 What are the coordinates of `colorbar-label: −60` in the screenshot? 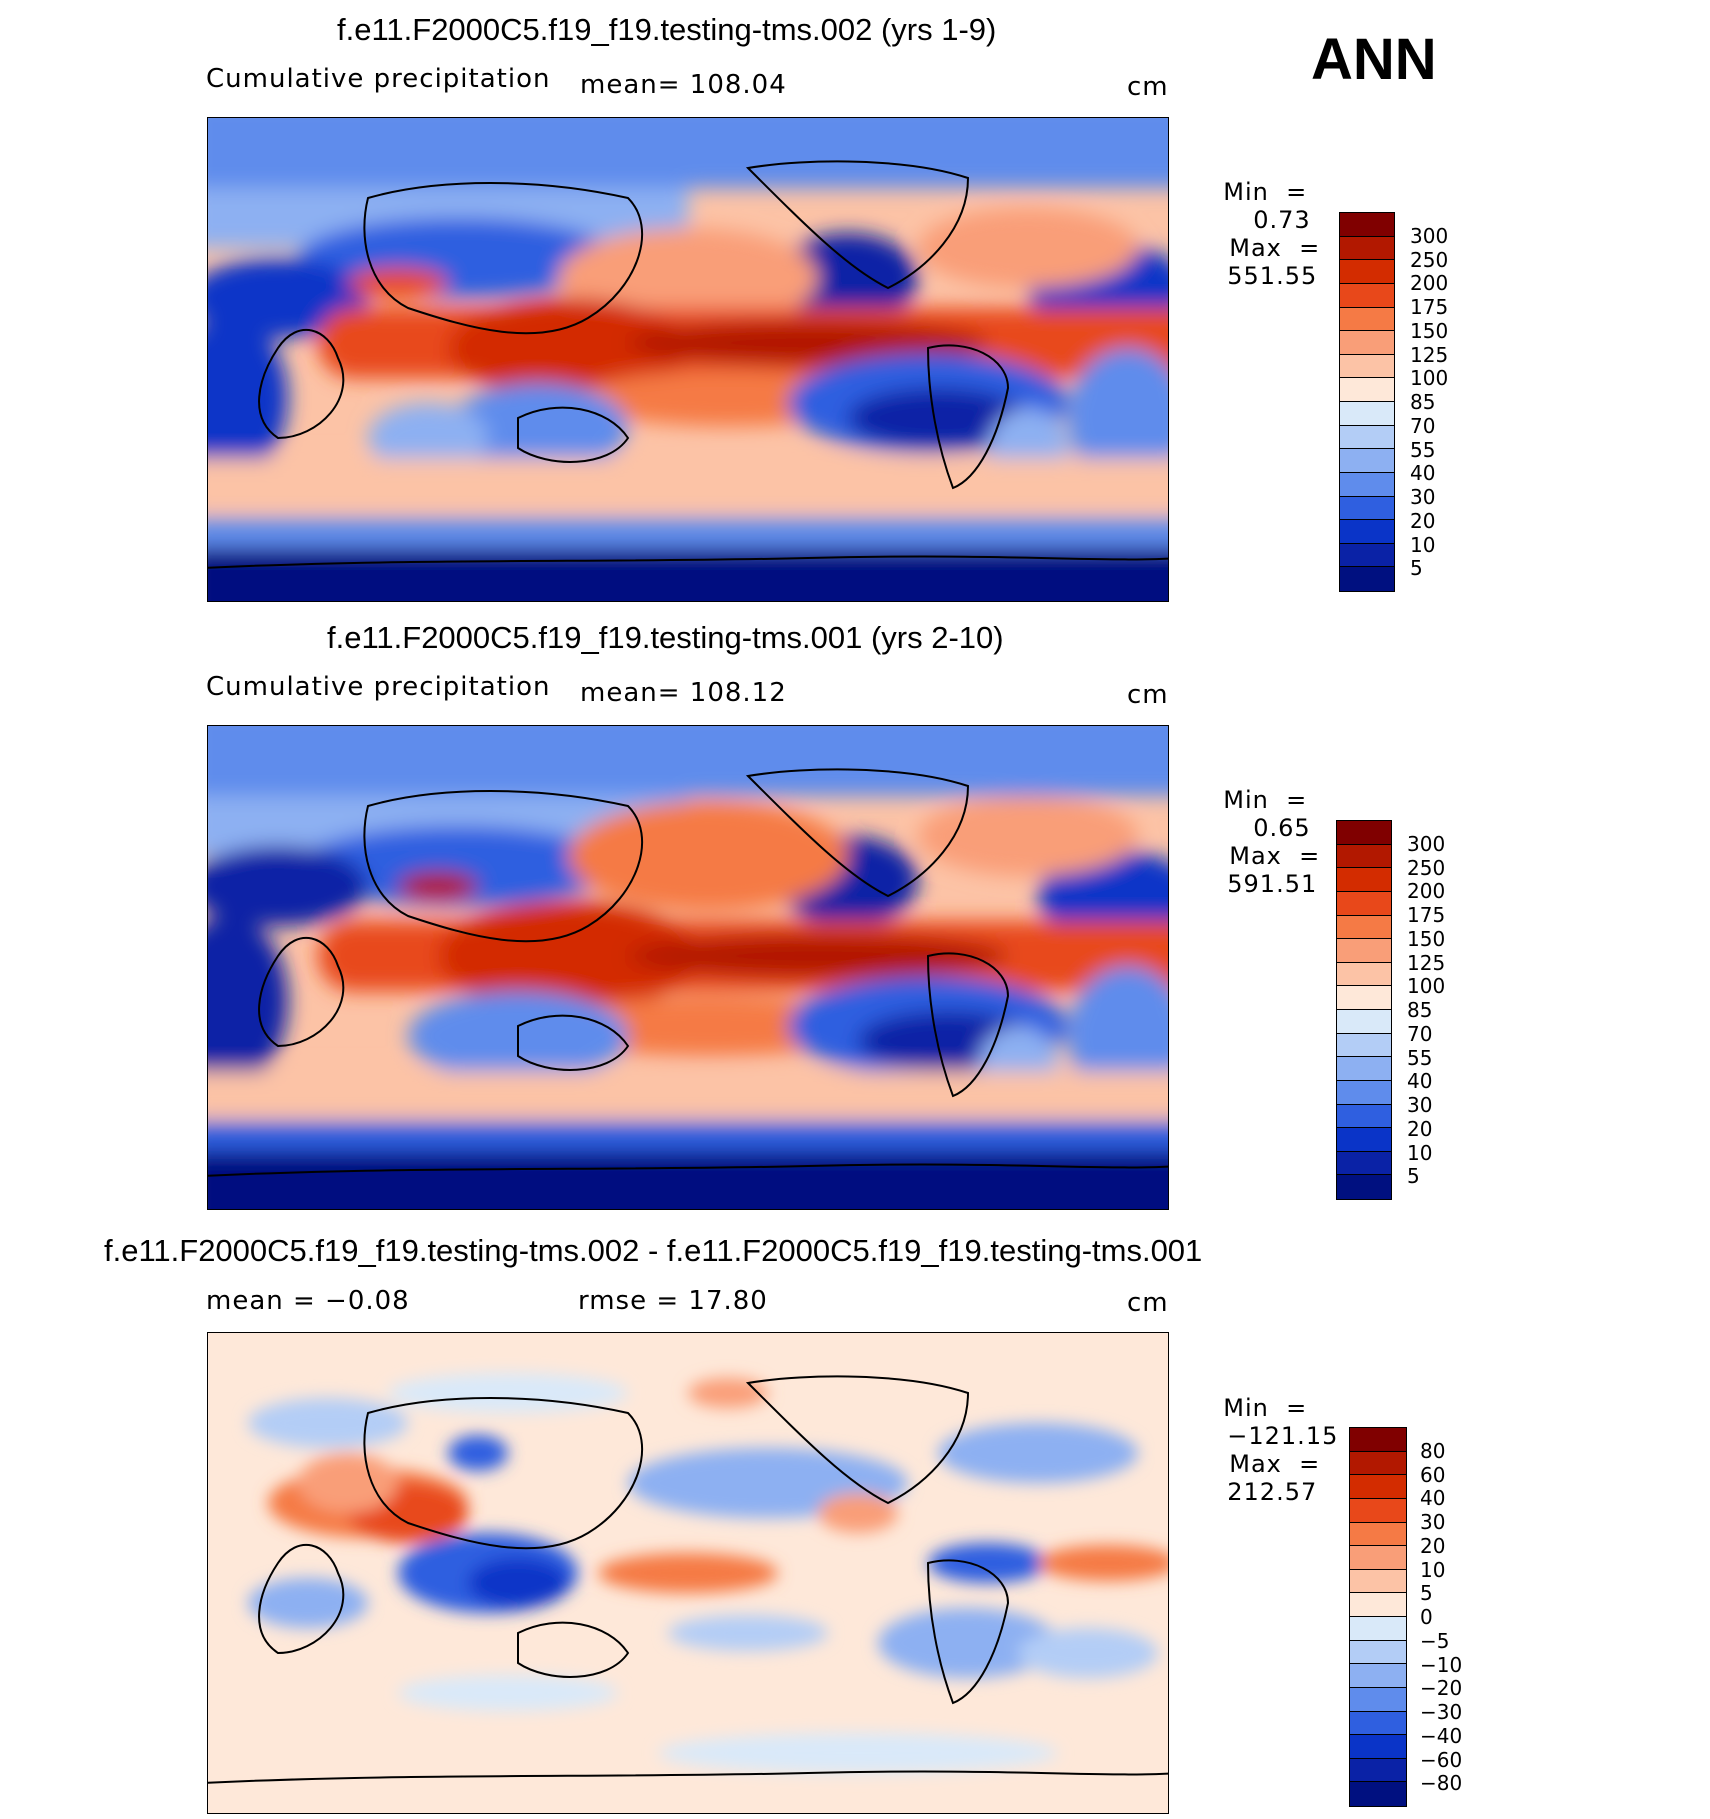 It's located at (1441, 1759).